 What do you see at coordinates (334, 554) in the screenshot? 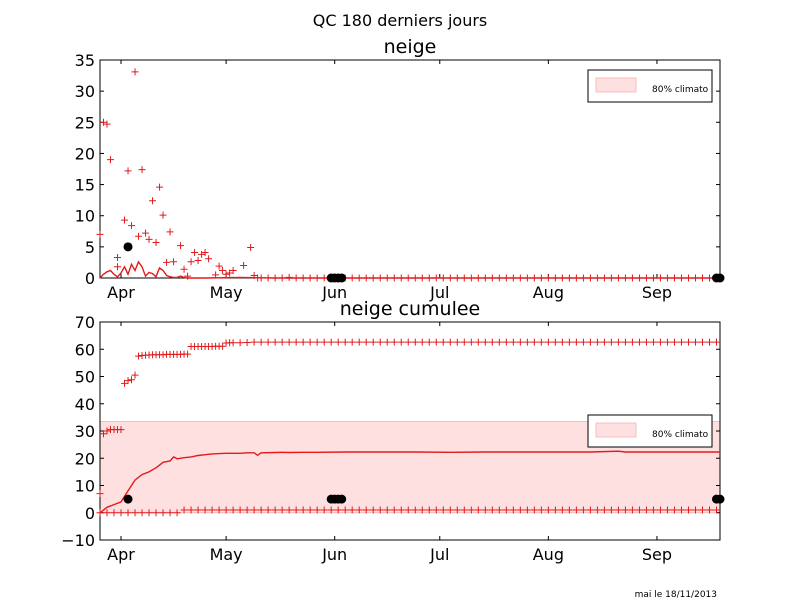
I see `x-tick-label: Jun` at bounding box center [334, 554].